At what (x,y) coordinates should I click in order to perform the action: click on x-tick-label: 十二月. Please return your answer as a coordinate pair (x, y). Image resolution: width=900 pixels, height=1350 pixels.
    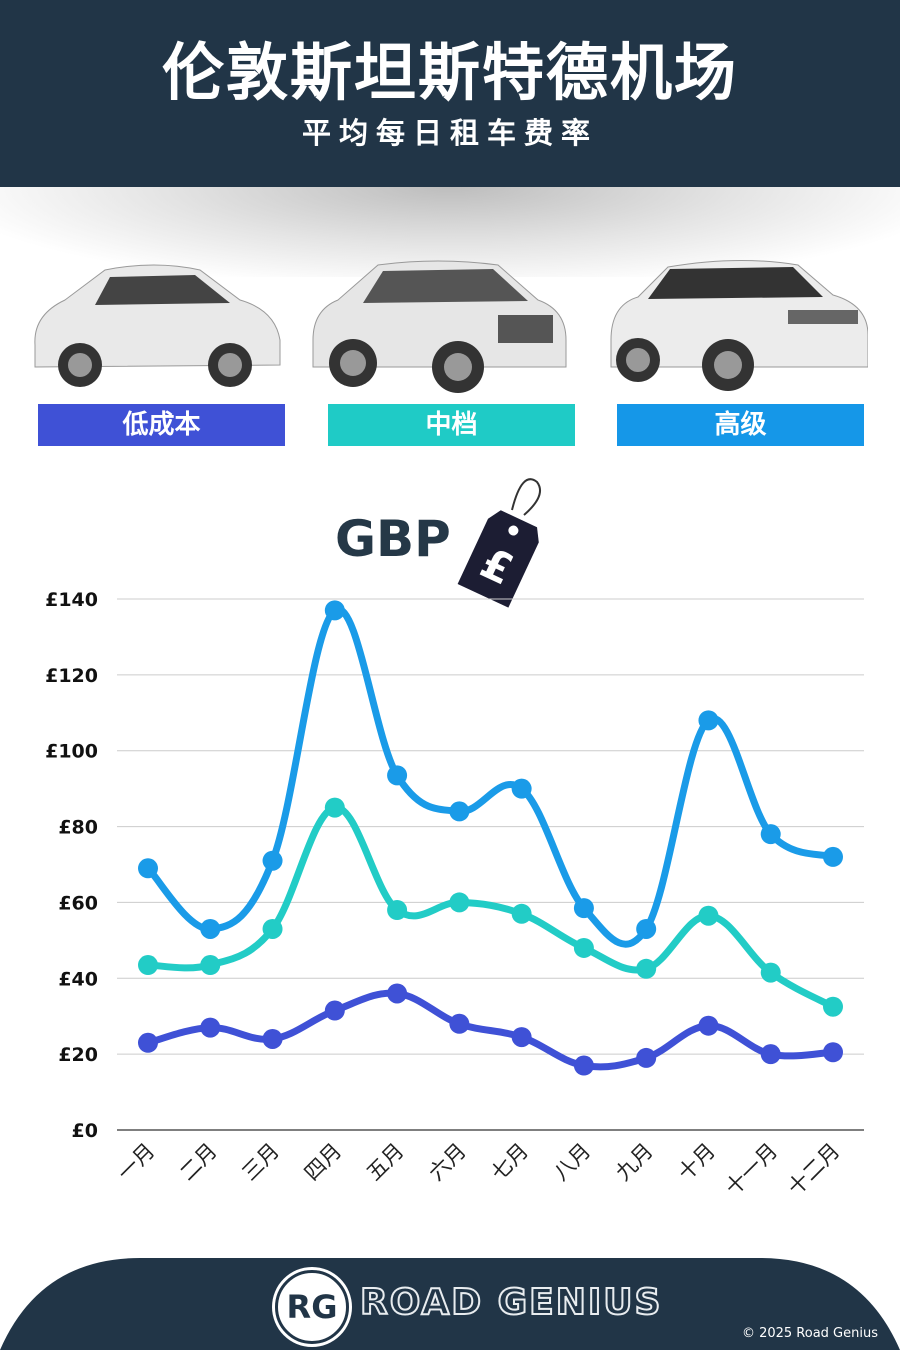
    Looking at the image, I should click on (814, 1170).